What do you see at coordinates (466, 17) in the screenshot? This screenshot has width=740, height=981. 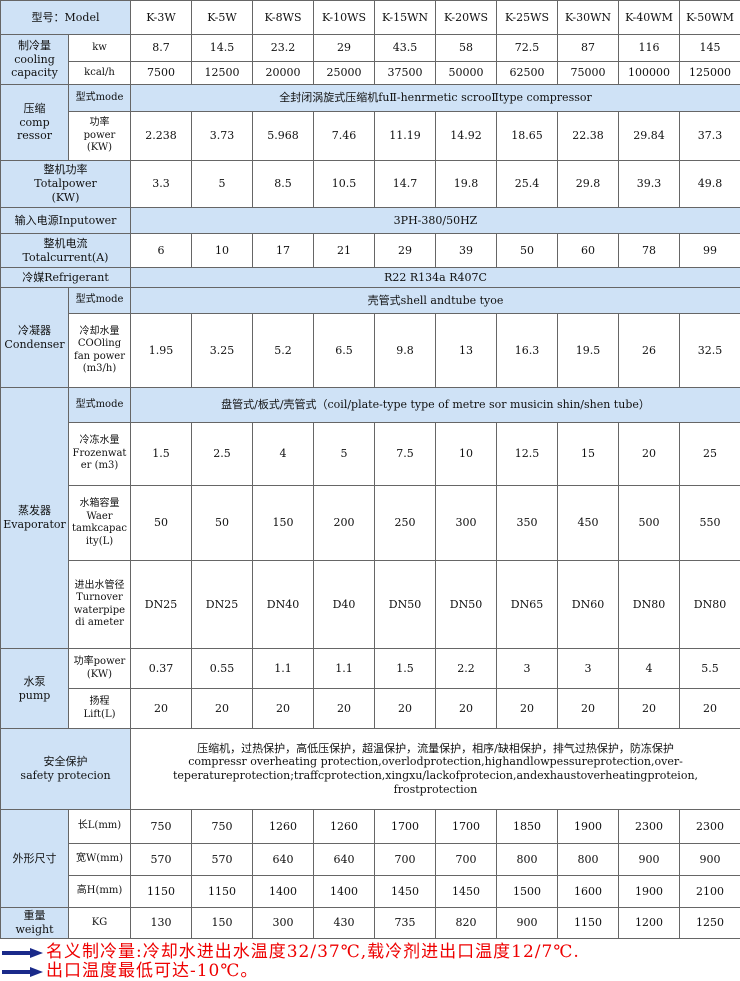 I see `model-name: K-20WS` at bounding box center [466, 17].